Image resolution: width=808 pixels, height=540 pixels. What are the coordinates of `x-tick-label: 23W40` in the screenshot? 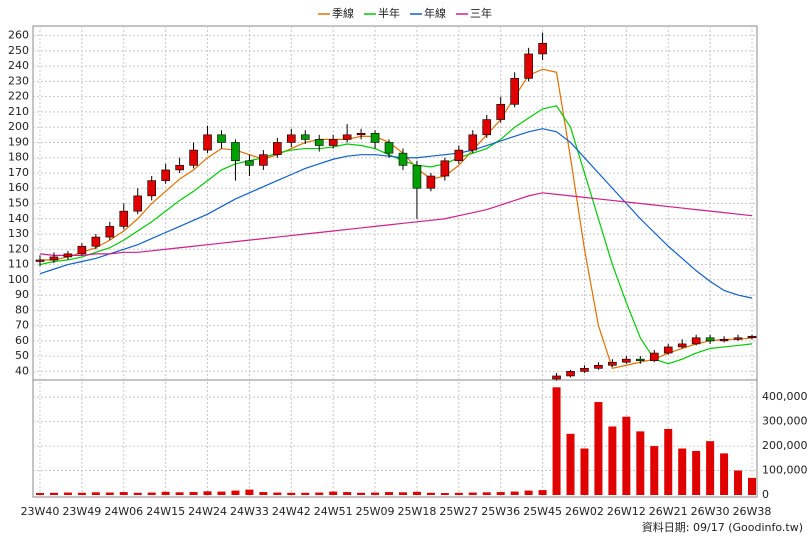 It's located at (40, 511).